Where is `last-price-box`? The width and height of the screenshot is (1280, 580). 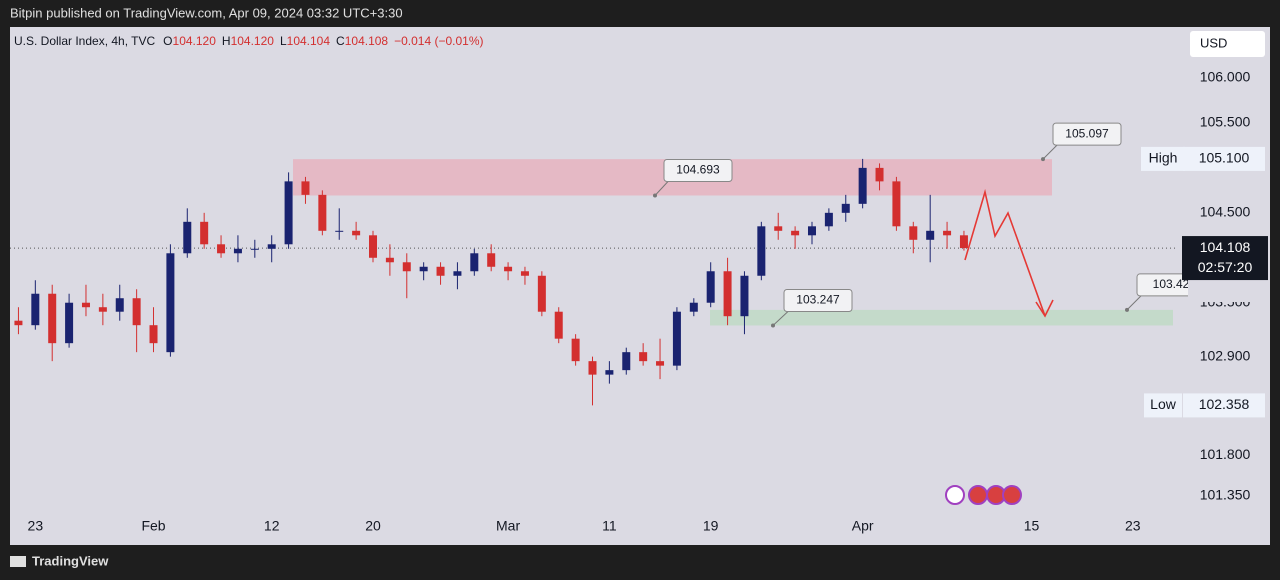 last-price-box is located at coordinates (1225, 258).